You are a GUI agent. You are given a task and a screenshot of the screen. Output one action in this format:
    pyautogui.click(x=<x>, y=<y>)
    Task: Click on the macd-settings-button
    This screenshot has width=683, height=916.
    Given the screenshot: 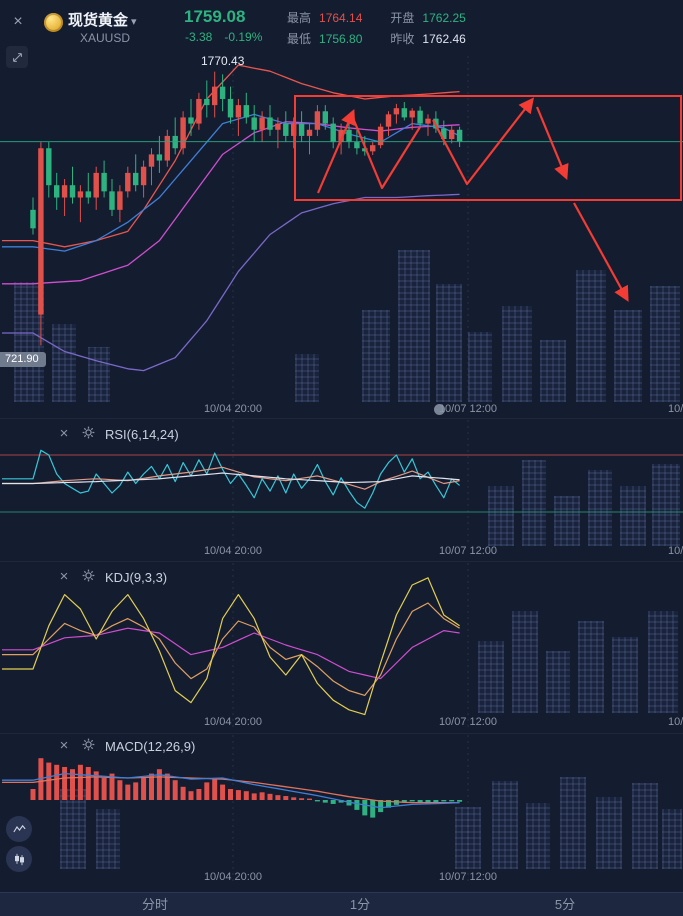 What is the action you would take?
    pyautogui.click(x=88, y=746)
    